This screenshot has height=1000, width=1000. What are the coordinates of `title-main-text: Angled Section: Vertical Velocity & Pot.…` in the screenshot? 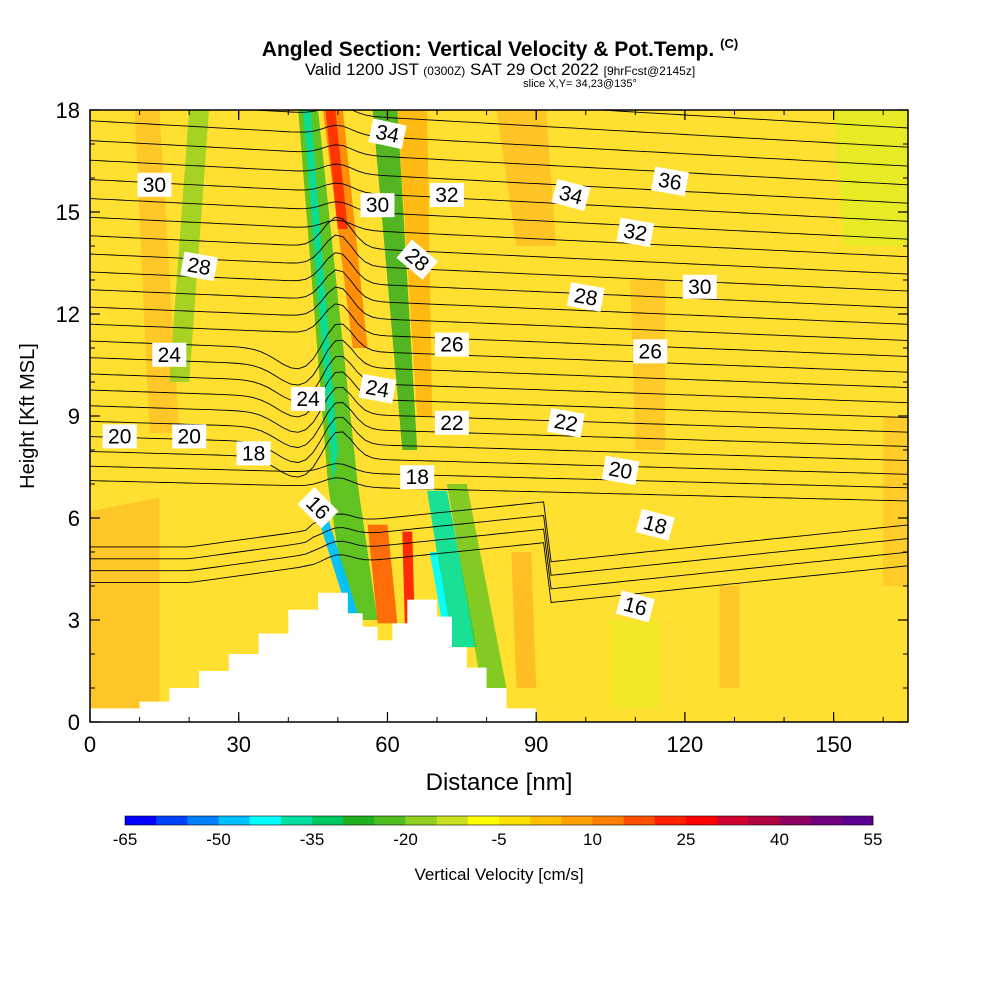 It's located at (488, 49).